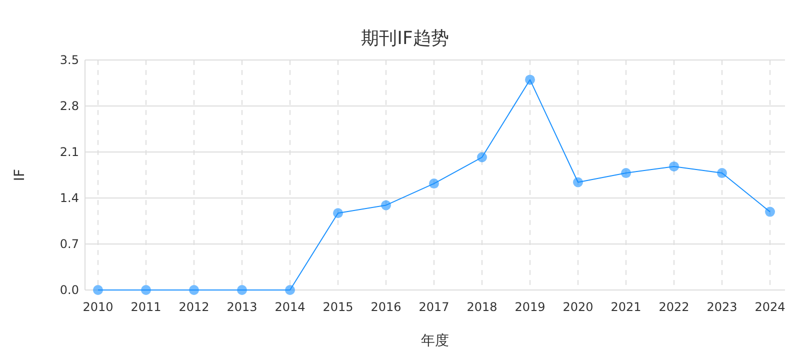 This screenshot has width=810, height=360. Describe the element at coordinates (405, 38) in the screenshot. I see `chart-title: 期刊IF趋势` at that location.